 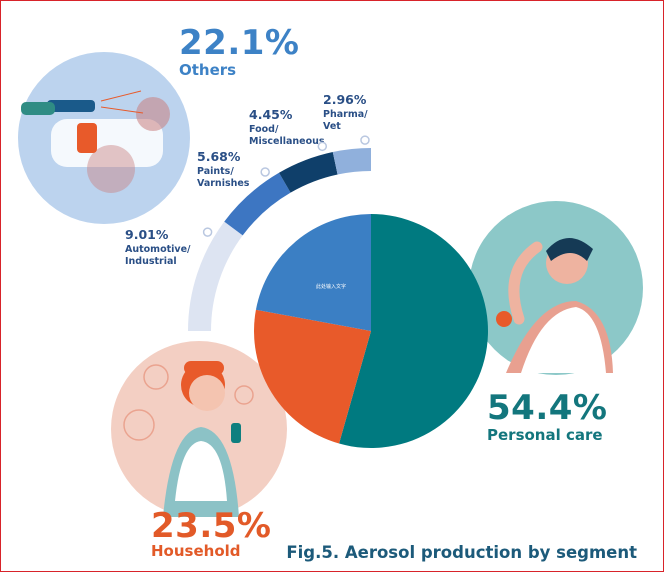 I want to click on arc-segment-paints, so click(x=257, y=204).